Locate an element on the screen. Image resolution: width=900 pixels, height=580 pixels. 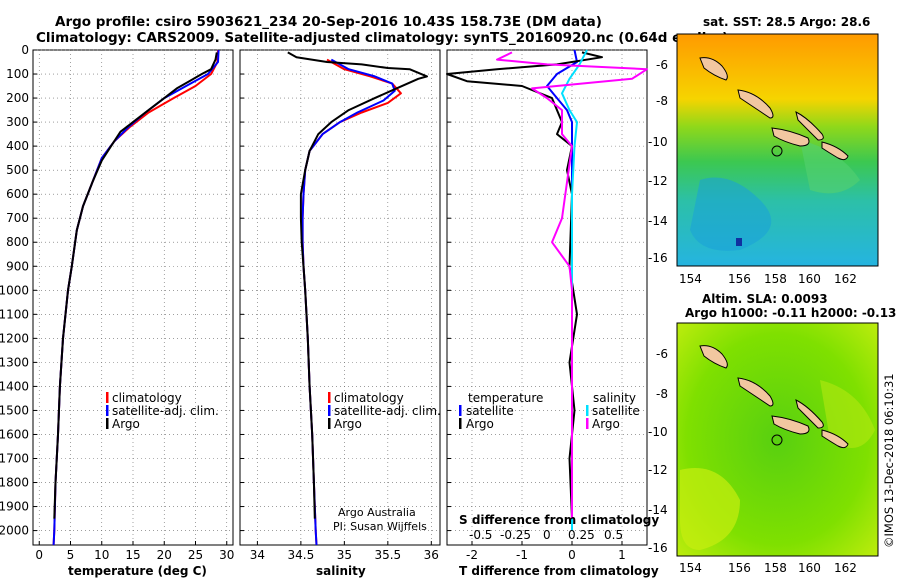
x-axes-ticks: 0 5 10 15 20 25 30 34 34.5 35 35.5 36 -2 -1 0 1 is located at coordinates (330, 555).